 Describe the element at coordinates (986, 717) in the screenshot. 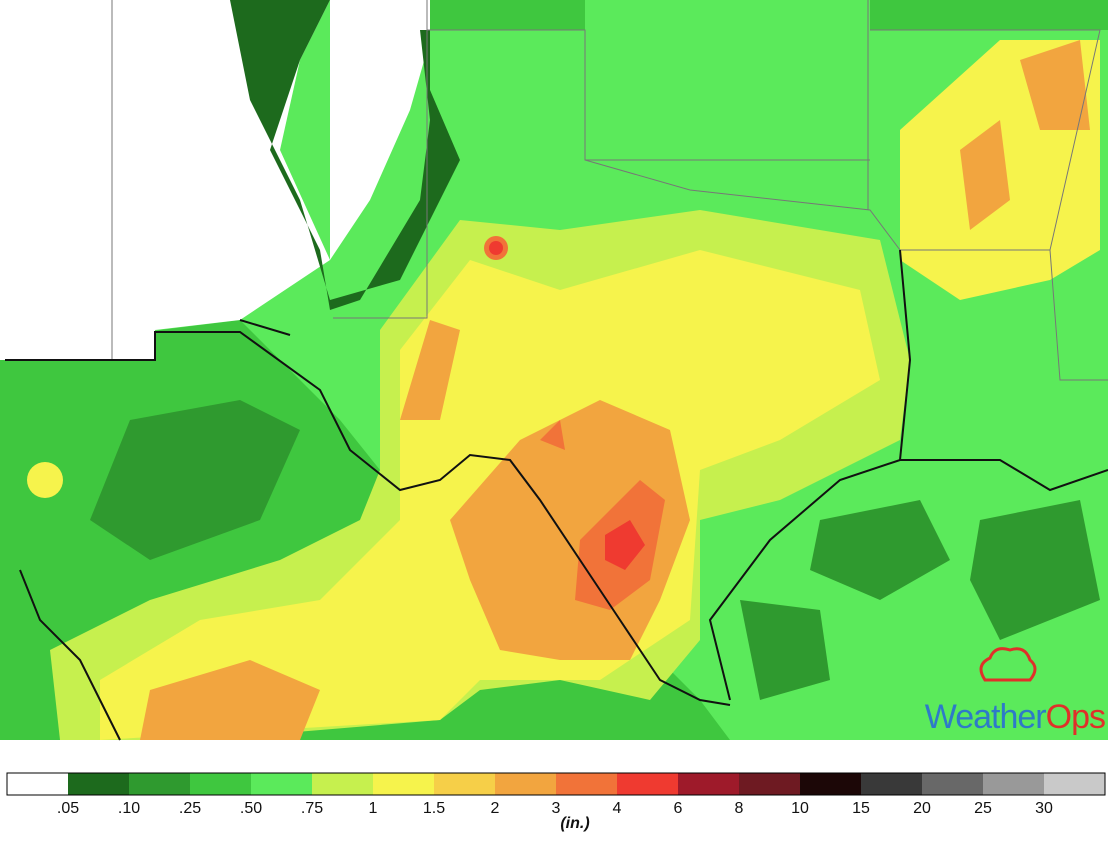

I see `logo-text: Weather` at that location.